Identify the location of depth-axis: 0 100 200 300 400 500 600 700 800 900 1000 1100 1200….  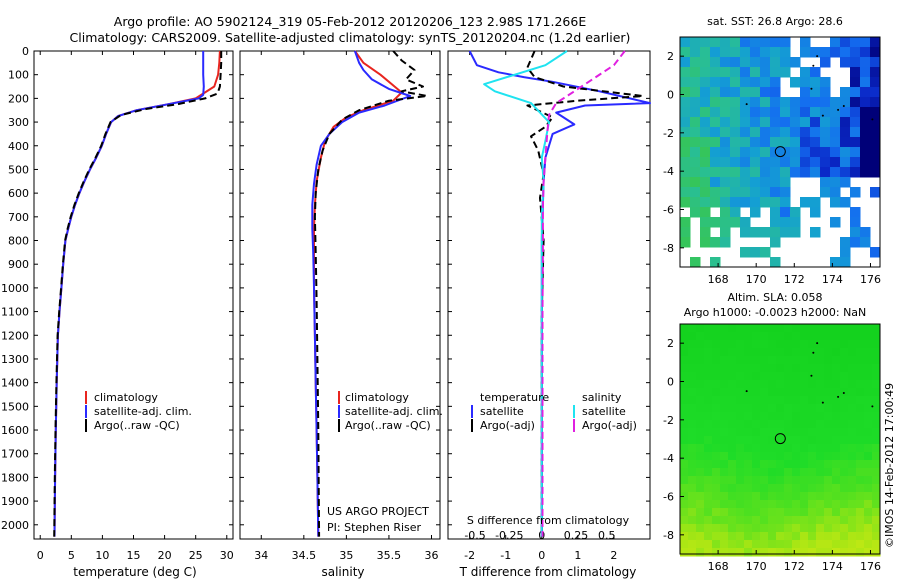
(15, 288).